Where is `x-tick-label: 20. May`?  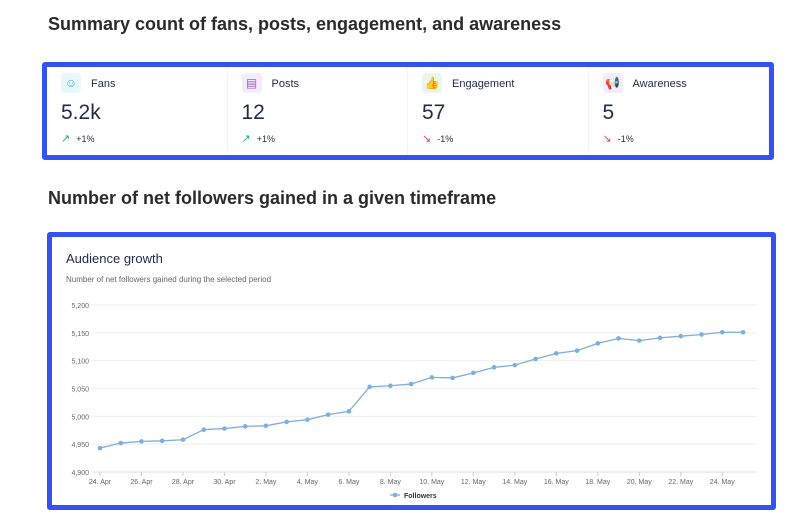
x-tick-label: 20. May is located at coordinates (639, 482).